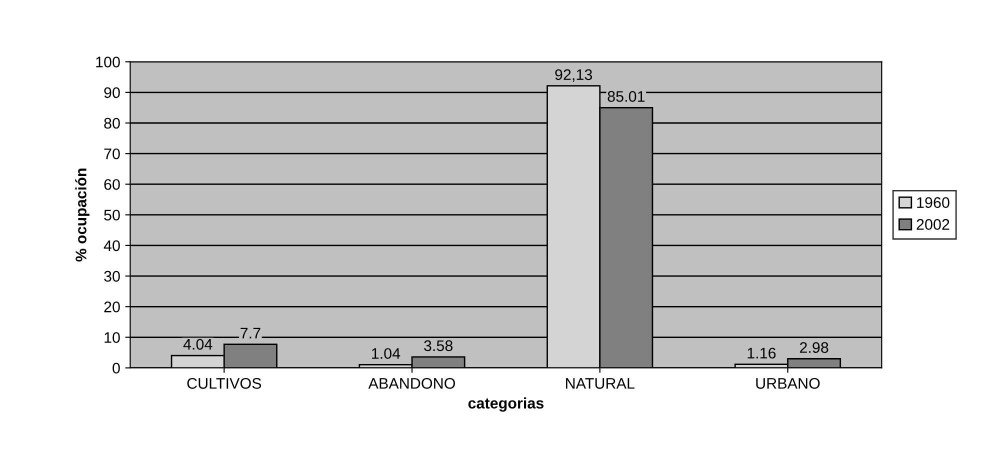 The width and height of the screenshot is (994, 461). I want to click on y-tick-label: 30, so click(112, 276).